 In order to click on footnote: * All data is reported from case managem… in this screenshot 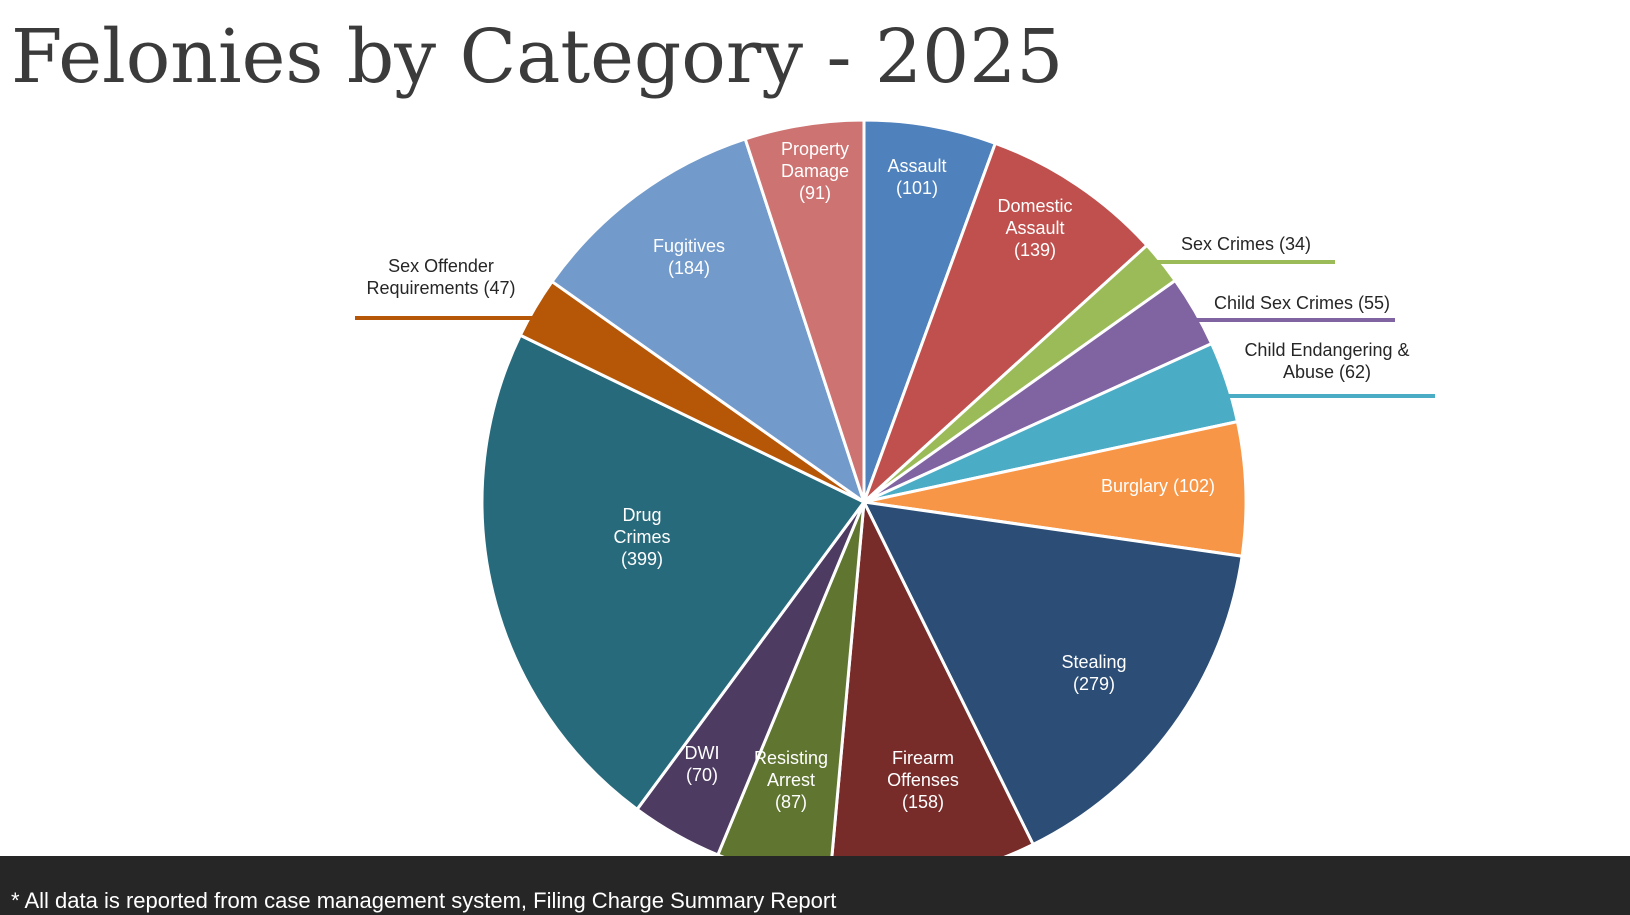, I will do `click(424, 900)`.